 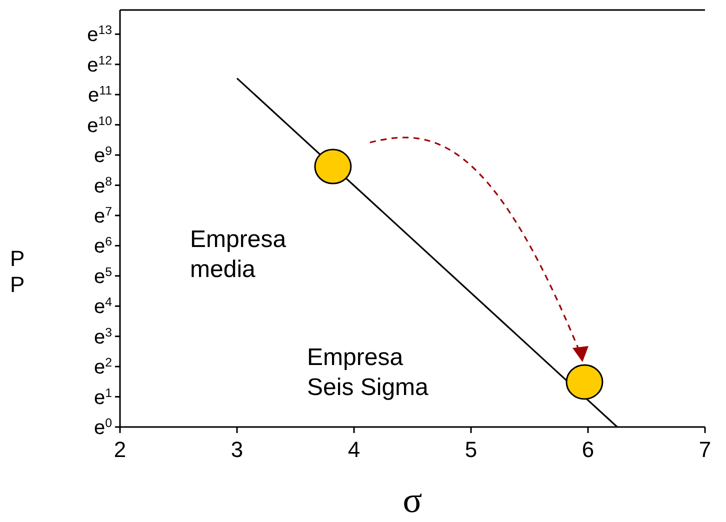 What do you see at coordinates (238, 254) in the screenshot?
I see `annotation: Empresa media` at bounding box center [238, 254].